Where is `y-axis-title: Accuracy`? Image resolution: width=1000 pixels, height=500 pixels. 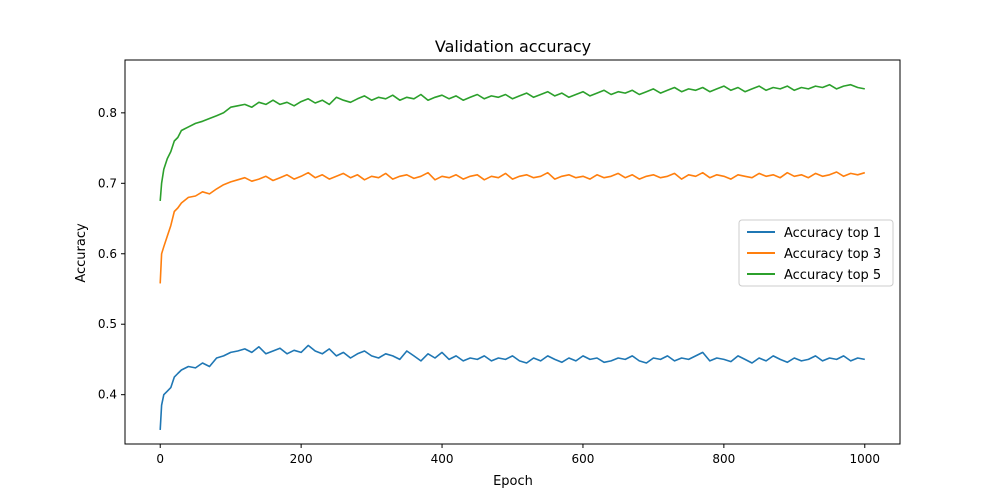
y-axis-title: Accuracy is located at coordinates (81, 253).